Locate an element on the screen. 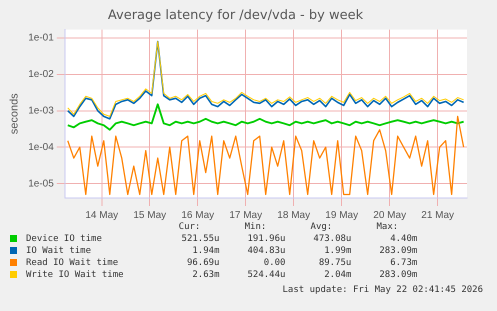 This screenshot has width=497, height=311. text: Cur: is located at coordinates (190, 227).